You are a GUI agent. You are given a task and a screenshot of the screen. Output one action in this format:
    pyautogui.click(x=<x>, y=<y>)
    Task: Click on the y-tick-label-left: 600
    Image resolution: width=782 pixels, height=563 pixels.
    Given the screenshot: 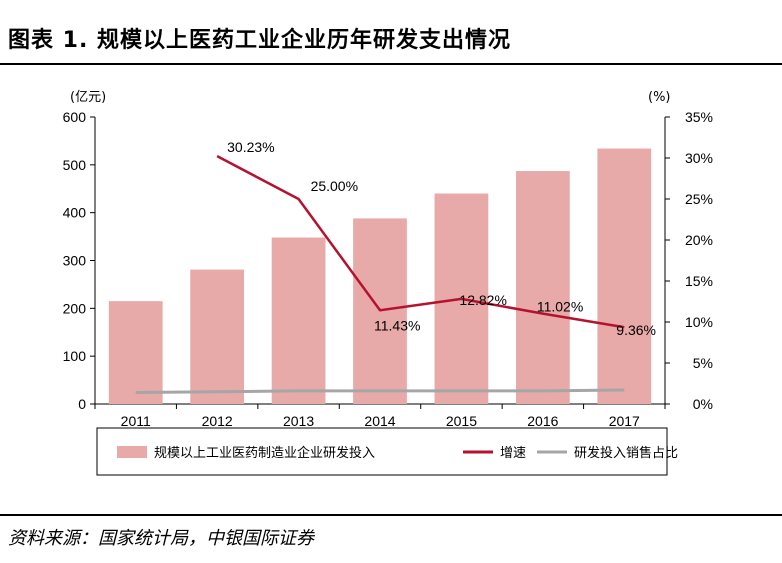 What is the action you would take?
    pyautogui.click(x=75, y=117)
    